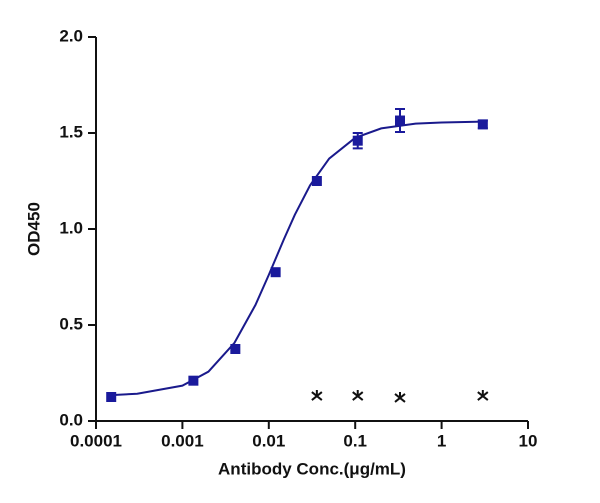  What do you see at coordinates (71, 323) in the screenshot?
I see `y-tick-label: 0.5` at bounding box center [71, 323].